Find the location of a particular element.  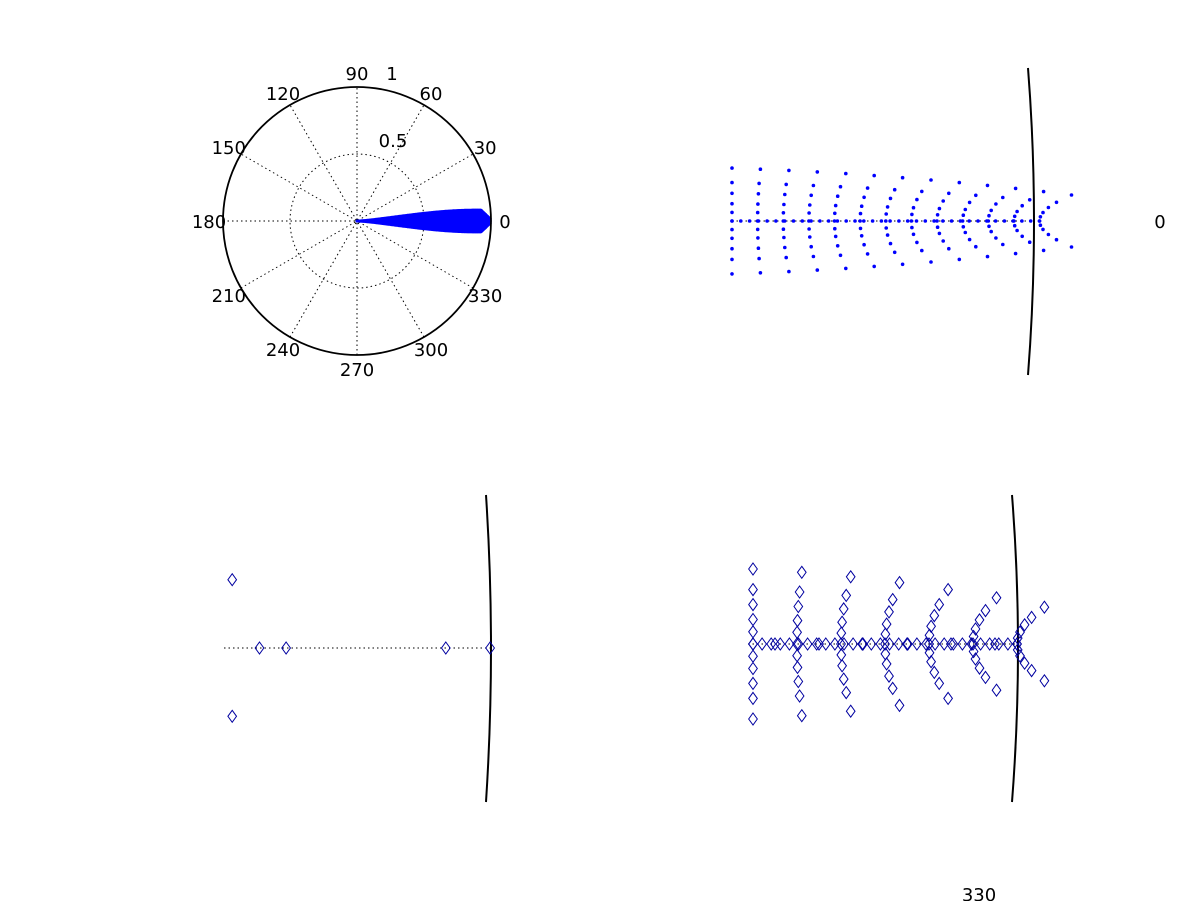

angle-tick-label: 240 is located at coordinates (283, 350).